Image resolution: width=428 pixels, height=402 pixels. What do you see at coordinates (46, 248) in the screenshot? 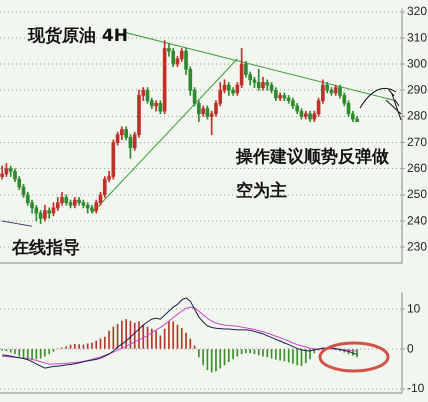
I see `annotation: 在线指导` at bounding box center [46, 248].